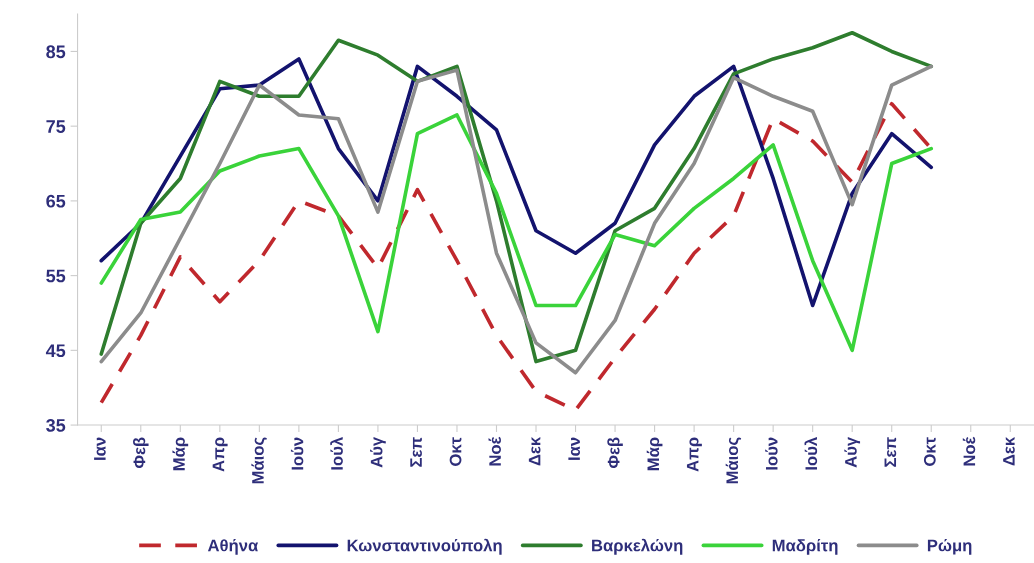 The image size is (1034, 563). Describe the element at coordinates (56, 52) in the screenshot. I see `y-tick-label: 85` at that location.